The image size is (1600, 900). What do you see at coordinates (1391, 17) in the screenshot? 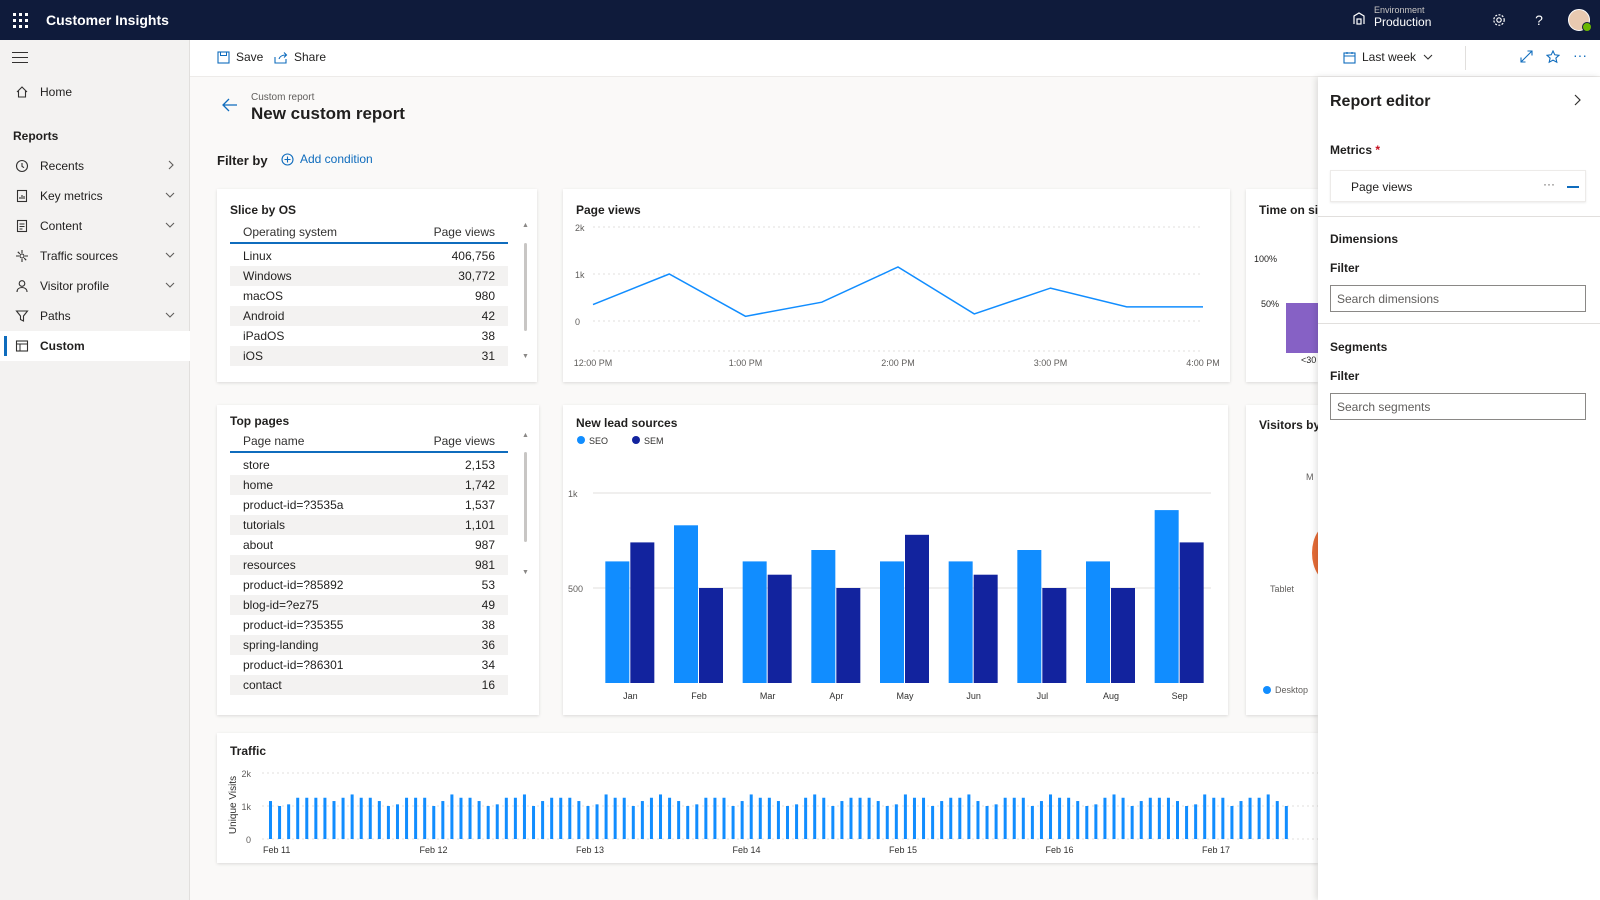
I see `environment-picker: Environment Production` at bounding box center [1391, 17].